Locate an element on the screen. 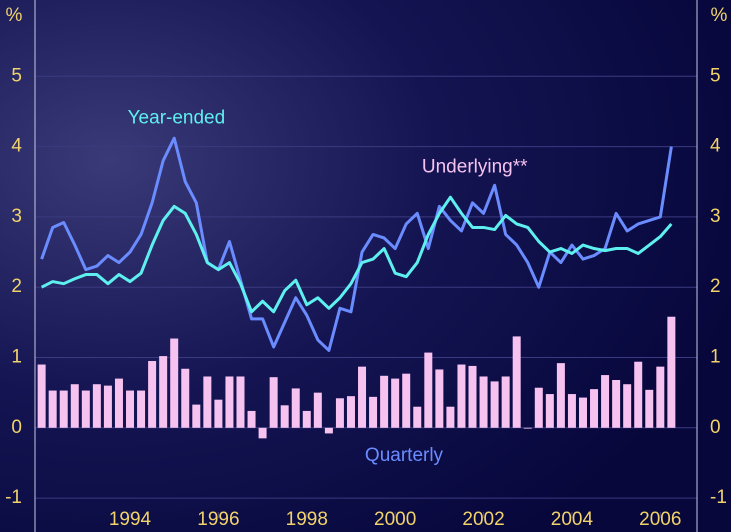 This screenshot has width=731, height=532. y2-tick-label: 4 is located at coordinates (715, 146).